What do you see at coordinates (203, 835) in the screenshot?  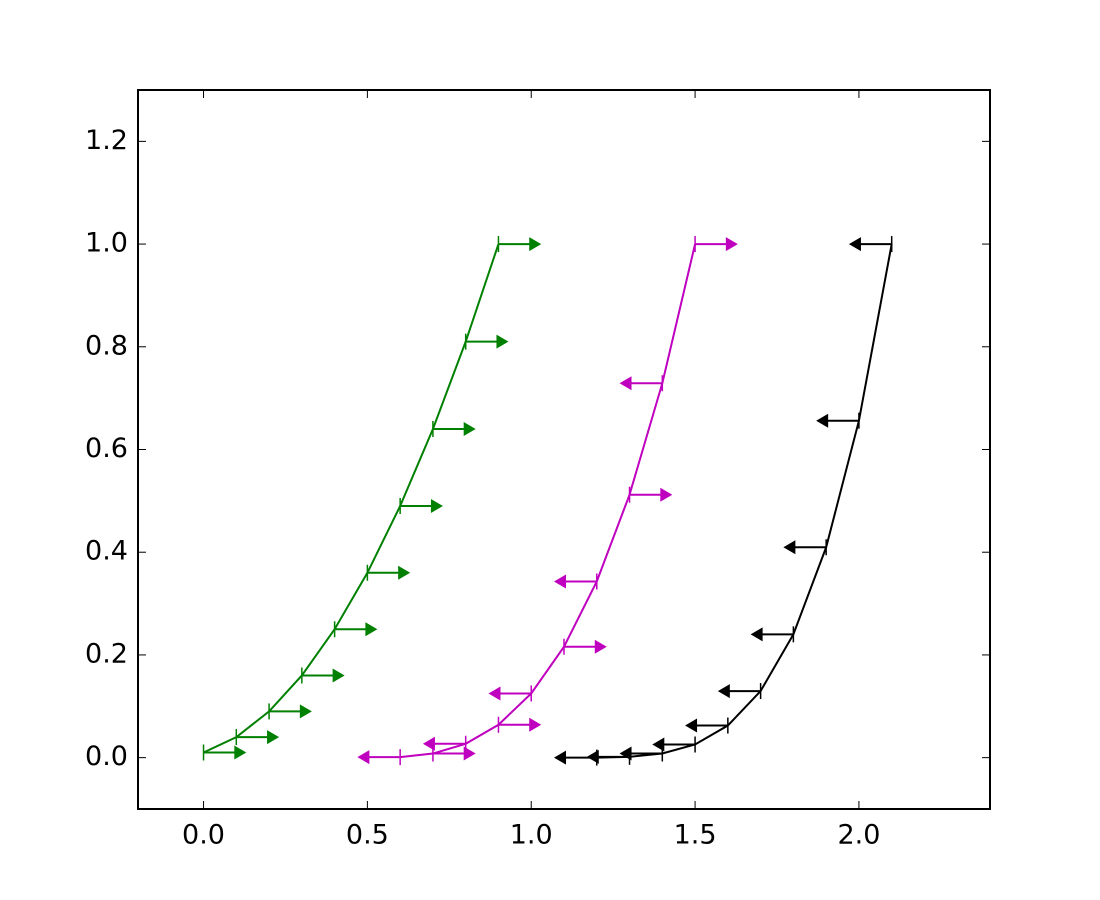 I see `x-tick-label: 0.0` at bounding box center [203, 835].